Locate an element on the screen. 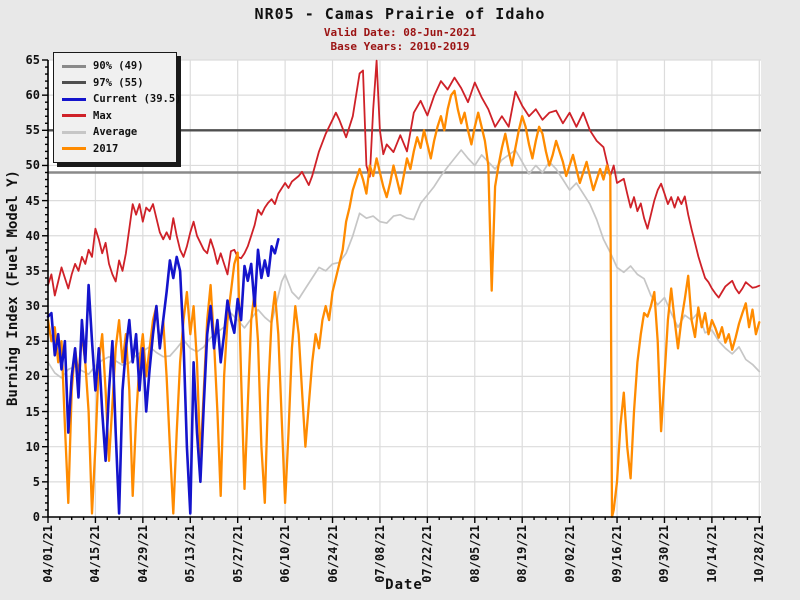  chart-subtitle-valid-date: Valid Date: 08-Jun-2021 is located at coordinates (400, 32).